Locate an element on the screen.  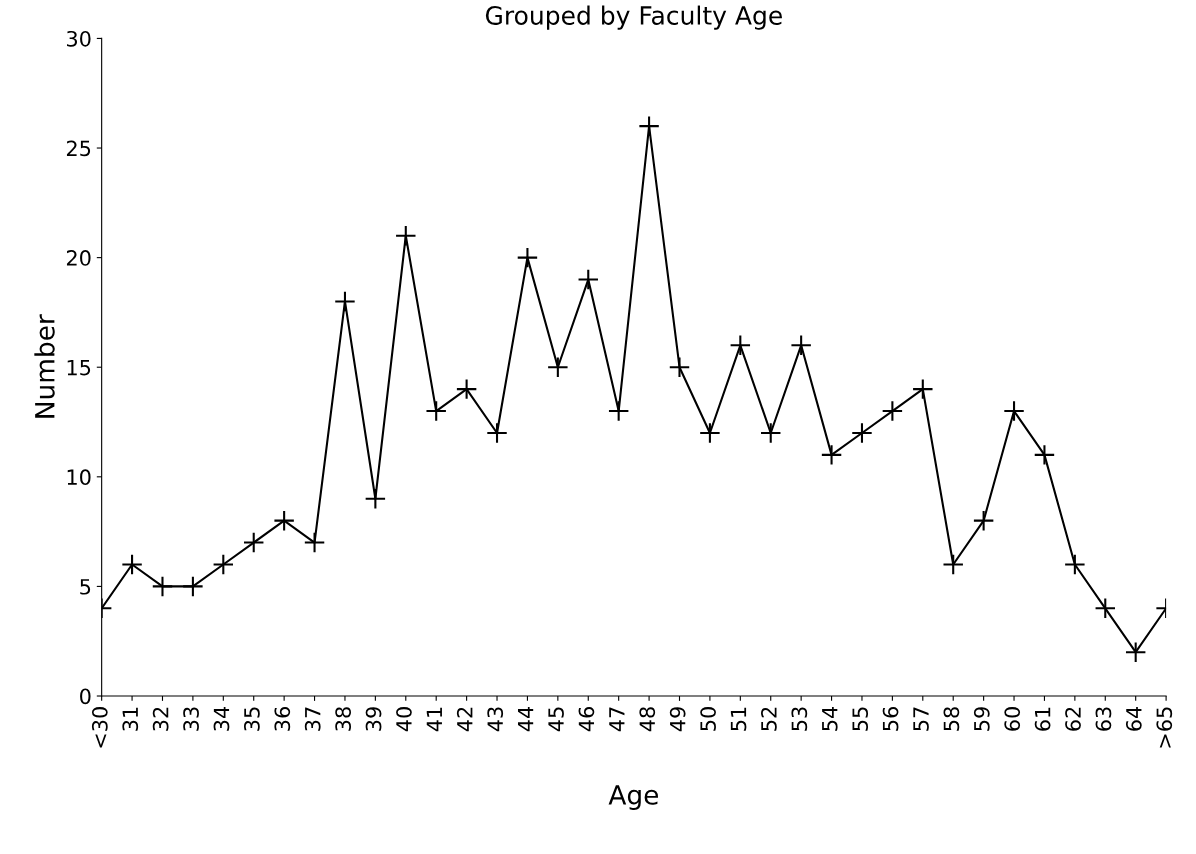
x-tick-label: 49 is located at coordinates (677, 719).